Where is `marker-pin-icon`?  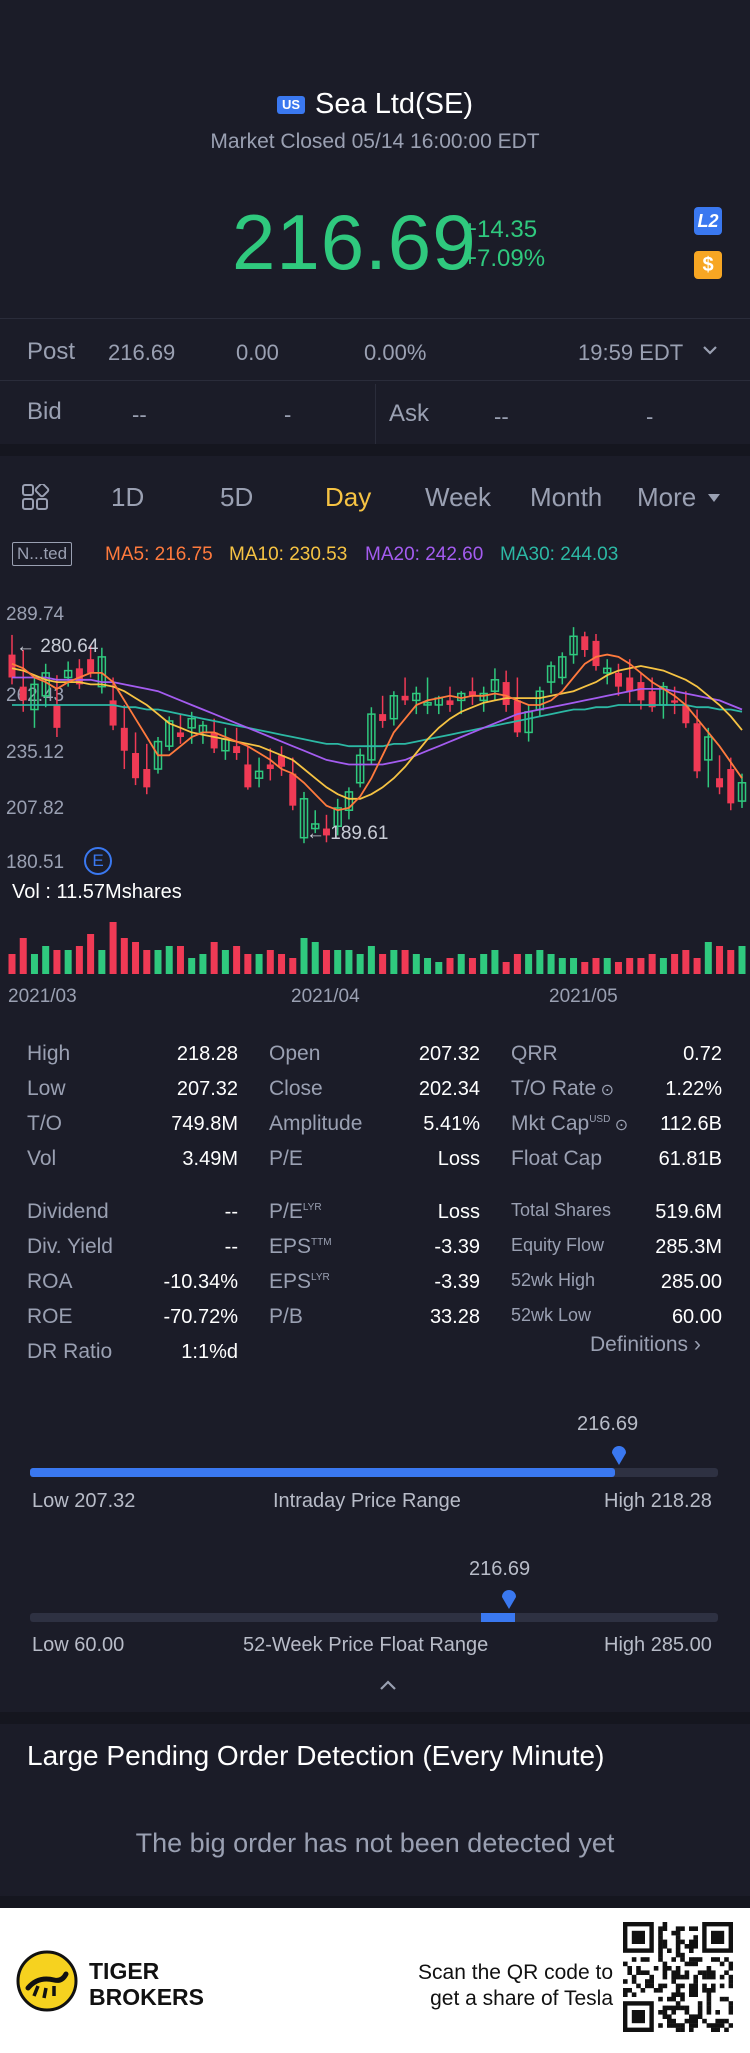
marker-pin-icon is located at coordinates (619, 1455).